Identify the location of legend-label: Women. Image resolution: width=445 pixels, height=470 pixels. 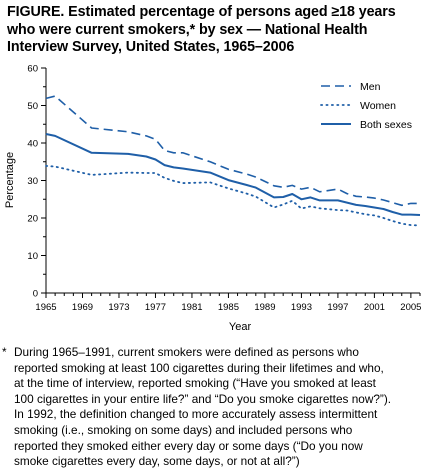
(378, 106).